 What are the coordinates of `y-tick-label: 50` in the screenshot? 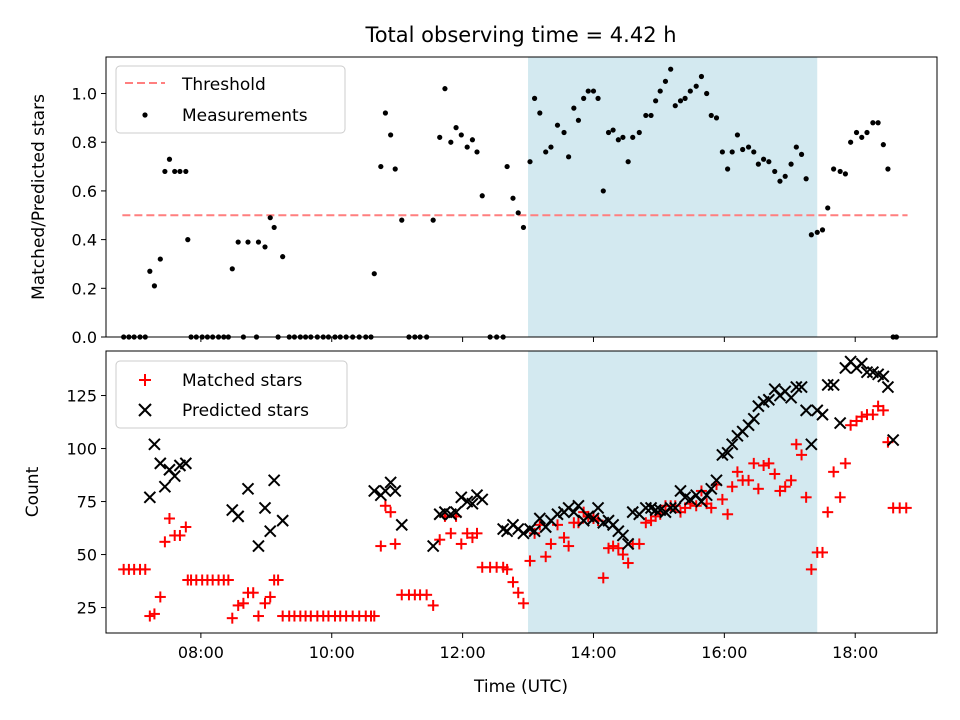 It's located at (87, 555).